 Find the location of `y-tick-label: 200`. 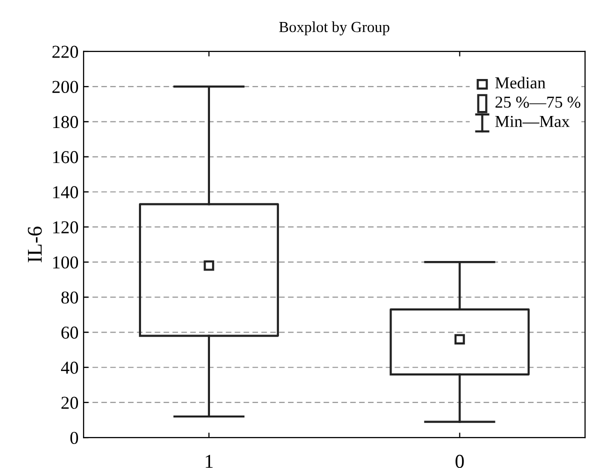

y-tick-label: 200 is located at coordinates (65, 87).